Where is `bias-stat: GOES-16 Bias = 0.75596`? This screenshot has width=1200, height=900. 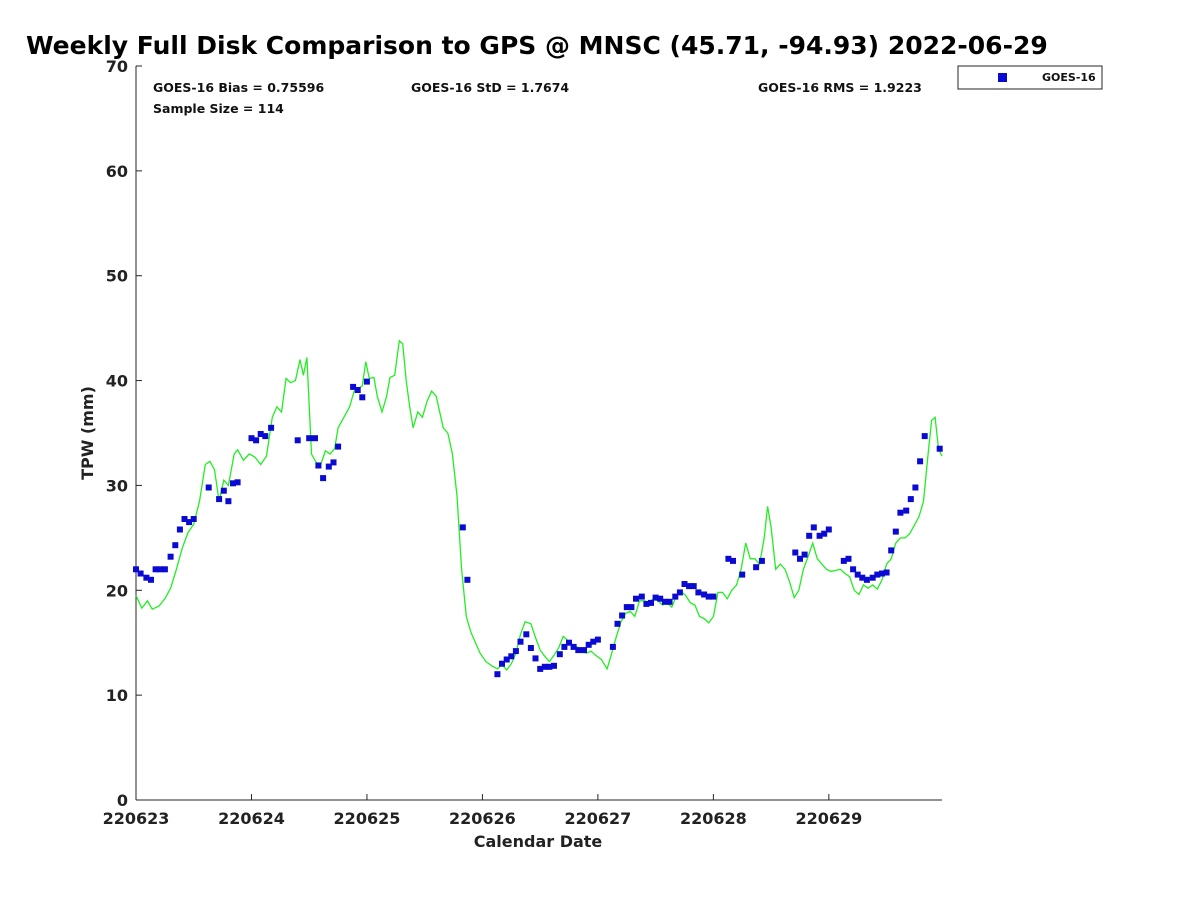 bias-stat: GOES-16 Bias = 0.75596 is located at coordinates (238, 87).